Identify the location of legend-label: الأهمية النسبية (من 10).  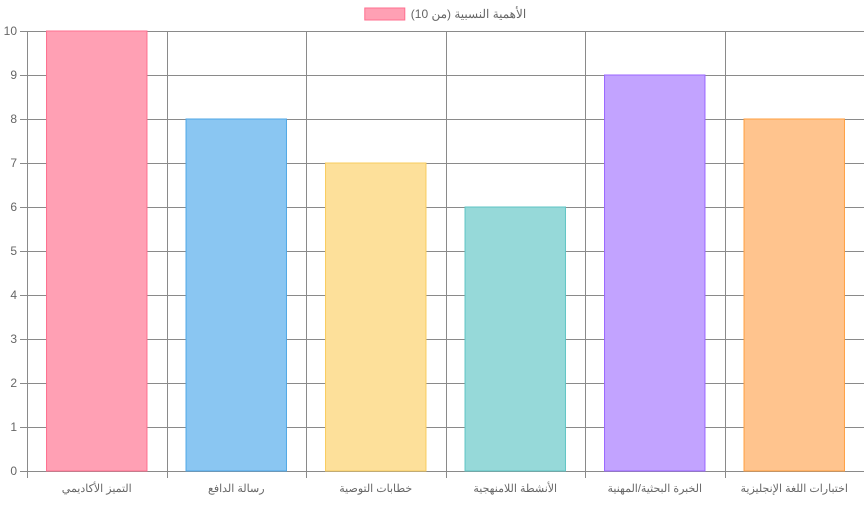
(468, 13).